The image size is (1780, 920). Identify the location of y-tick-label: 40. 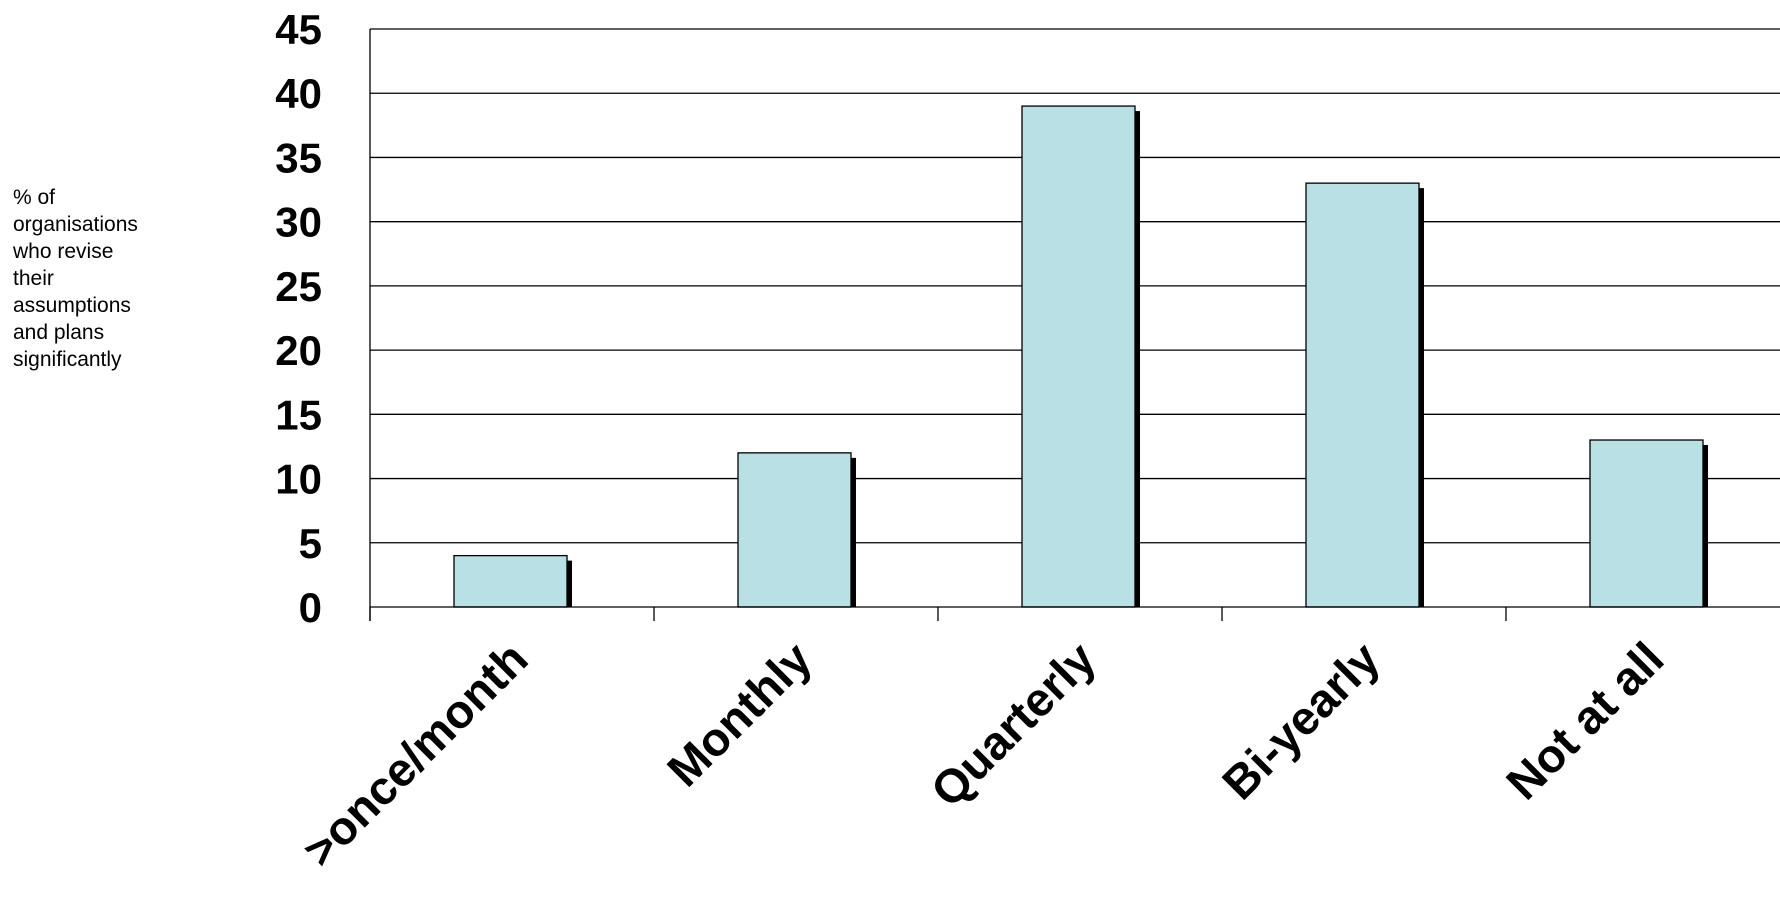
(298, 93).